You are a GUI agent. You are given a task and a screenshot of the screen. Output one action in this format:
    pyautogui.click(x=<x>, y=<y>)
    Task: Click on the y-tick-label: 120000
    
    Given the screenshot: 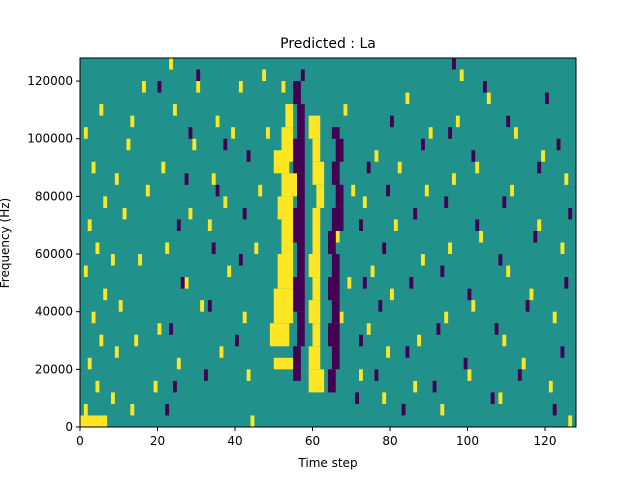 What is the action you would take?
    pyautogui.click(x=50, y=81)
    